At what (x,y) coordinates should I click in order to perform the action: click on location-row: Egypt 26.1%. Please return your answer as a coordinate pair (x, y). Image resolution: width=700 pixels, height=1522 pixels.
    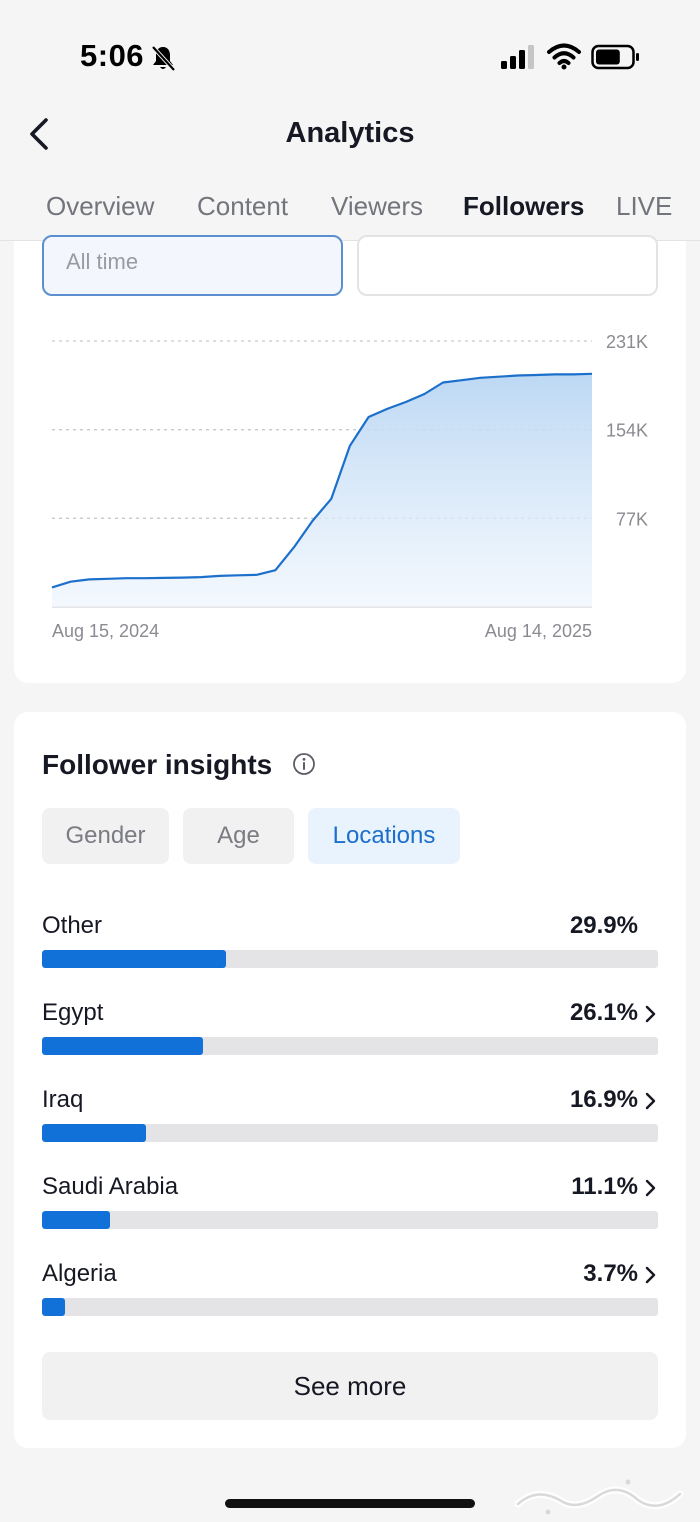
    Looking at the image, I should click on (350, 1034).